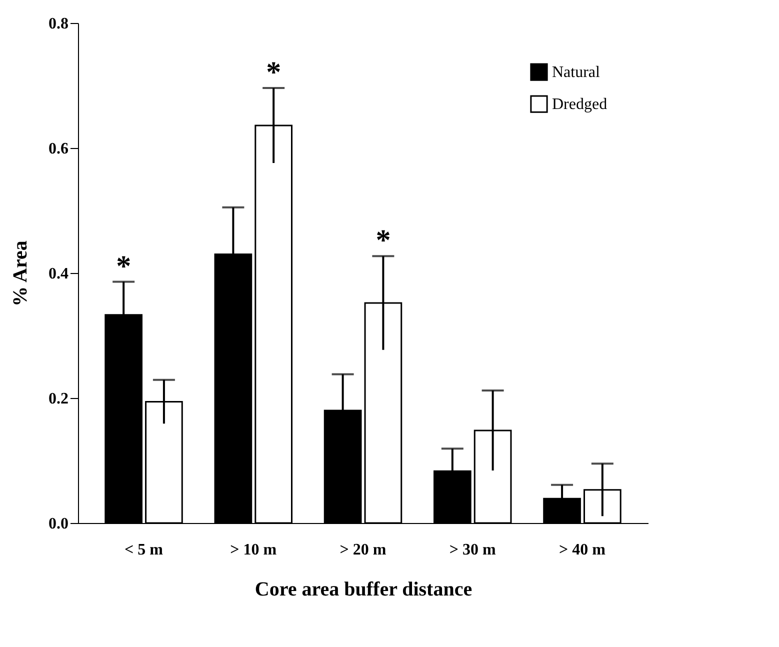 The height and width of the screenshot is (647, 779). I want to click on legend-label: Dredged, so click(580, 104).